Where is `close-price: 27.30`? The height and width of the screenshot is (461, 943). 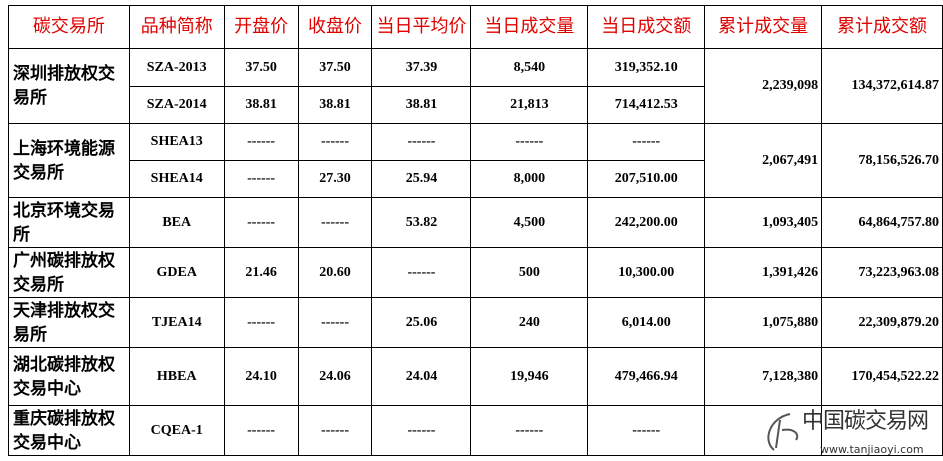 close-price: 27.30 is located at coordinates (335, 179).